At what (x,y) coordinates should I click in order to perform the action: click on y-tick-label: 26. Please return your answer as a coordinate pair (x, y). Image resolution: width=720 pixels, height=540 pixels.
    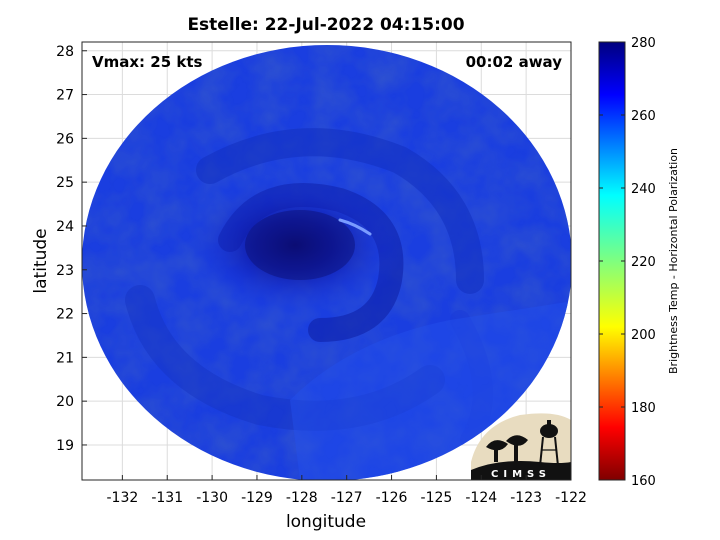
    Looking at the image, I should click on (65, 139).